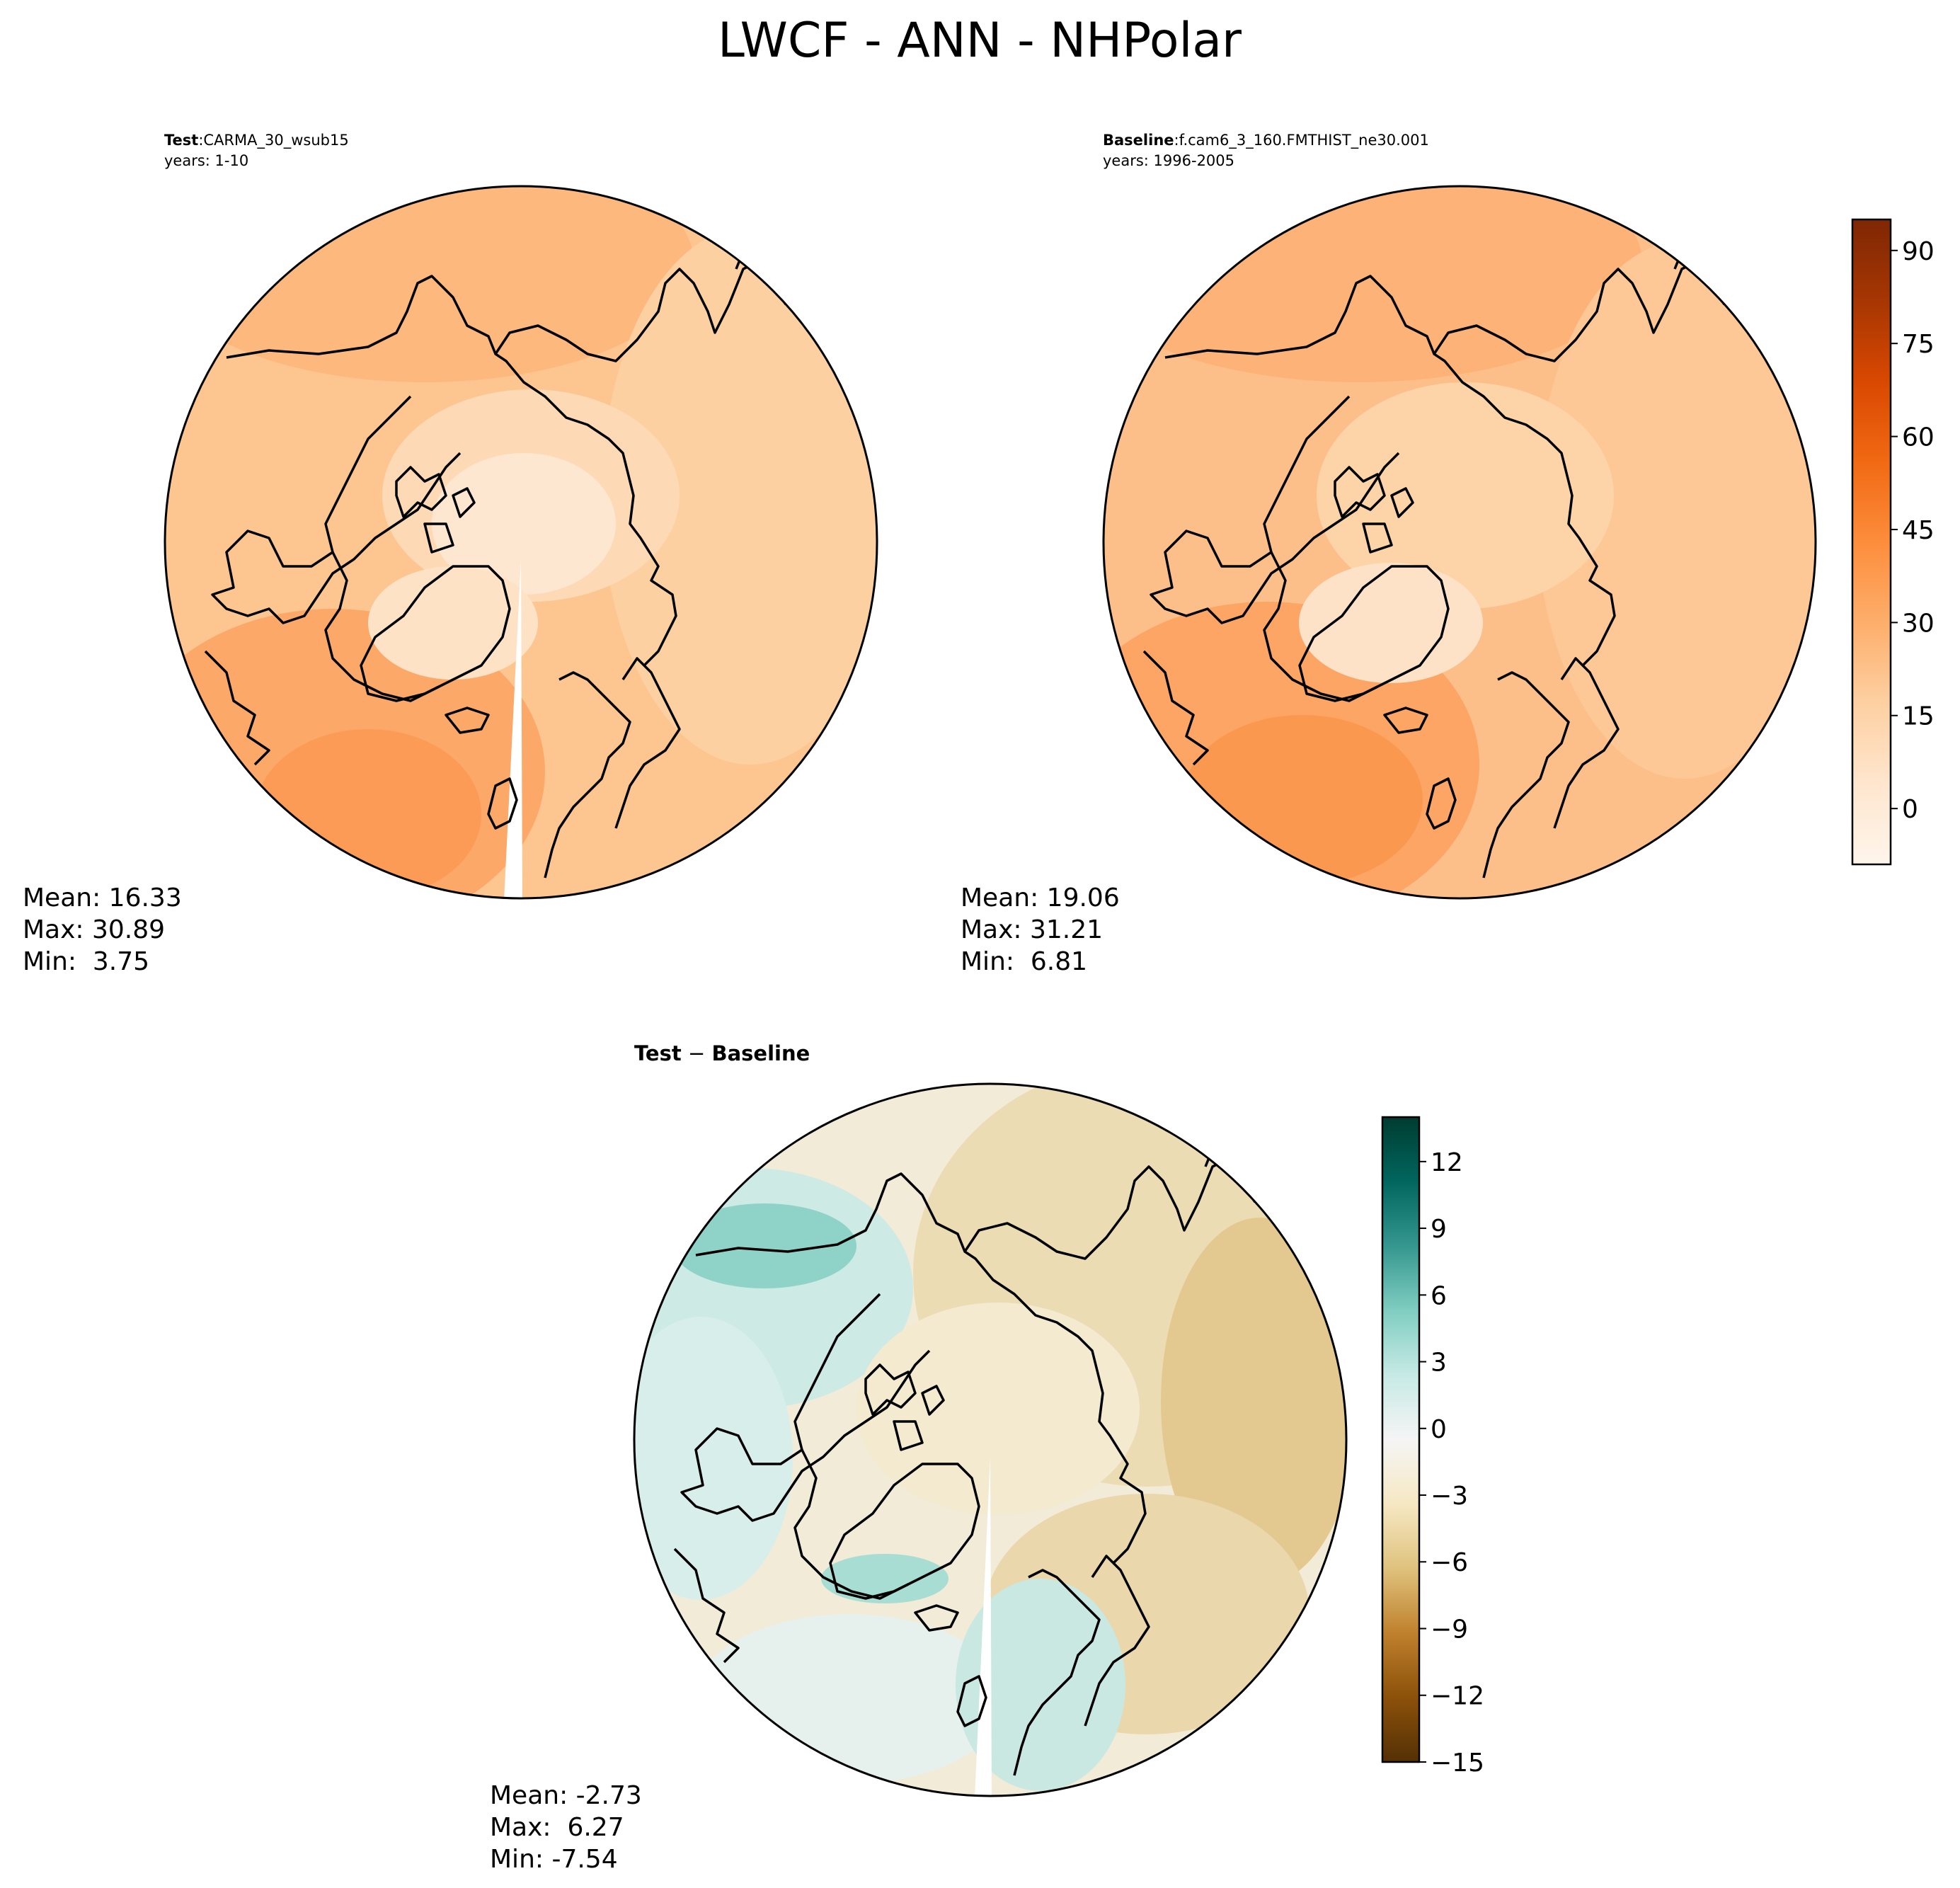  I want to click on difference-label-baseline: Baseline, so click(760, 1053).